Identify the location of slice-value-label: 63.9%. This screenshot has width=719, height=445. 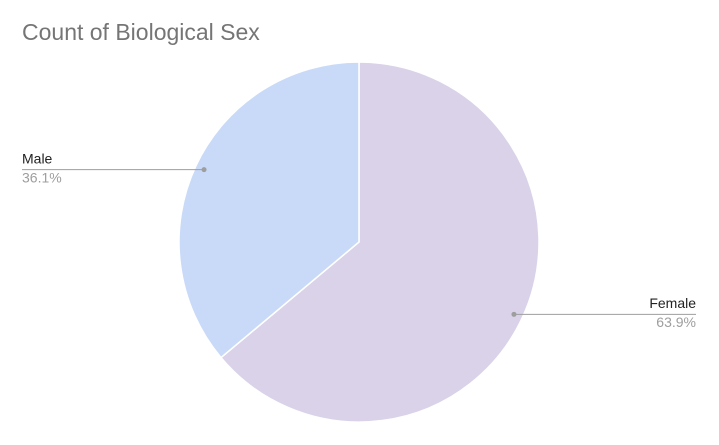
(676, 322).